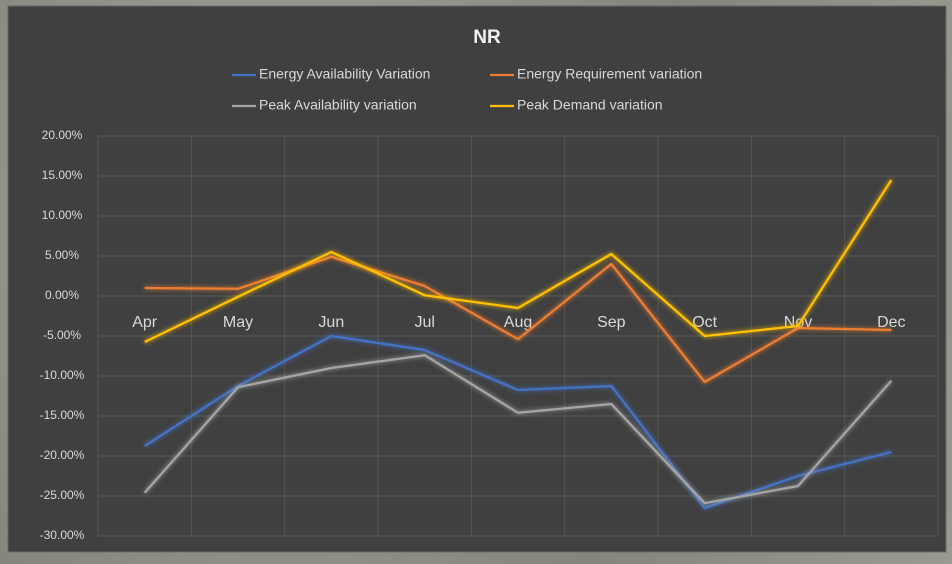 Image resolution: width=952 pixels, height=564 pixels. Describe the element at coordinates (487, 37) in the screenshot. I see `chart-title: NR` at that location.